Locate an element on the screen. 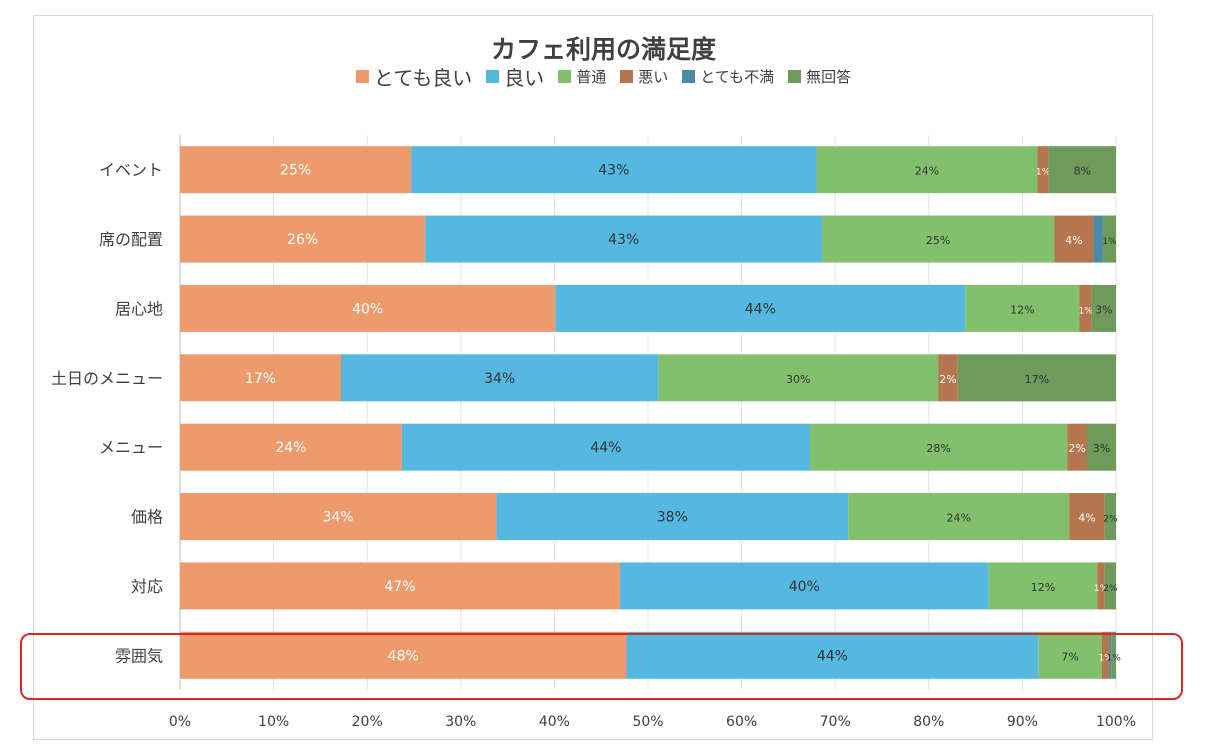  data-label: 28% is located at coordinates (938, 448).